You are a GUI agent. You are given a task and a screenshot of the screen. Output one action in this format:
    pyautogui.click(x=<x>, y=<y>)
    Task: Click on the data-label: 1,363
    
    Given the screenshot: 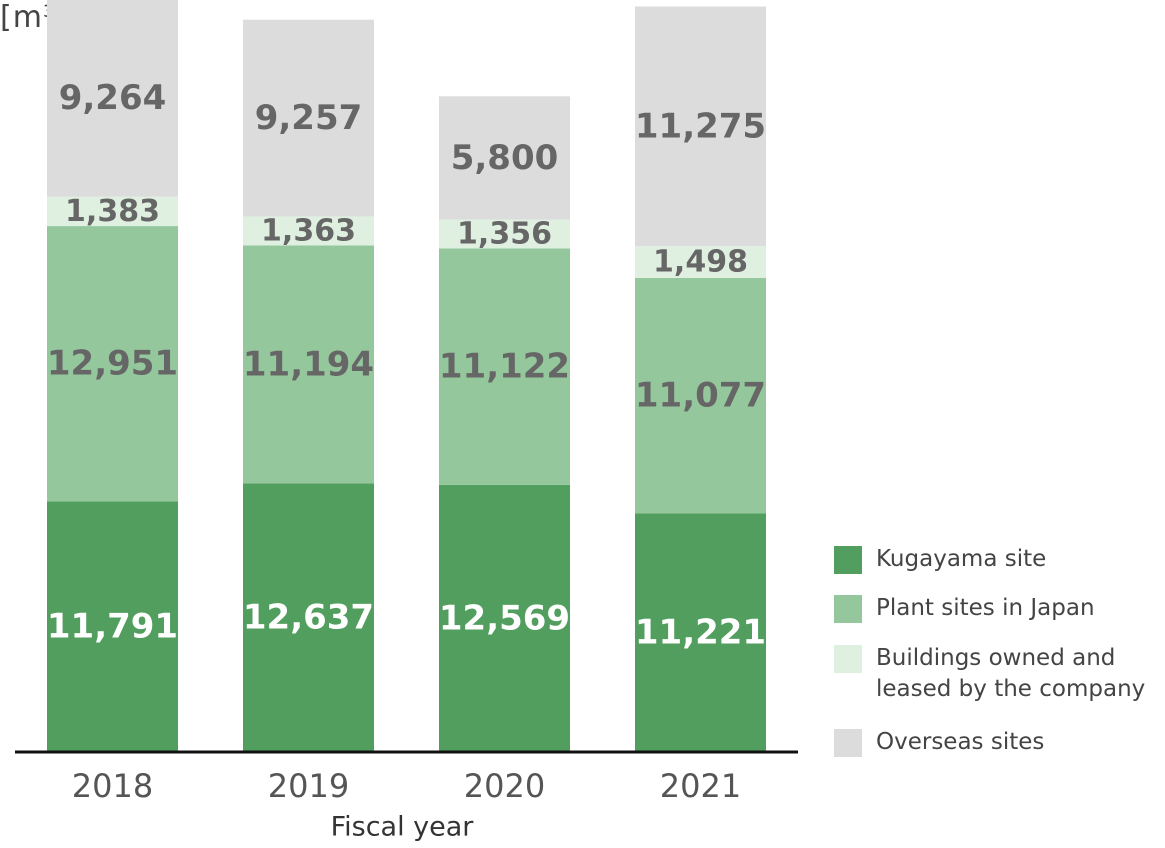 What is the action you would take?
    pyautogui.click(x=308, y=230)
    